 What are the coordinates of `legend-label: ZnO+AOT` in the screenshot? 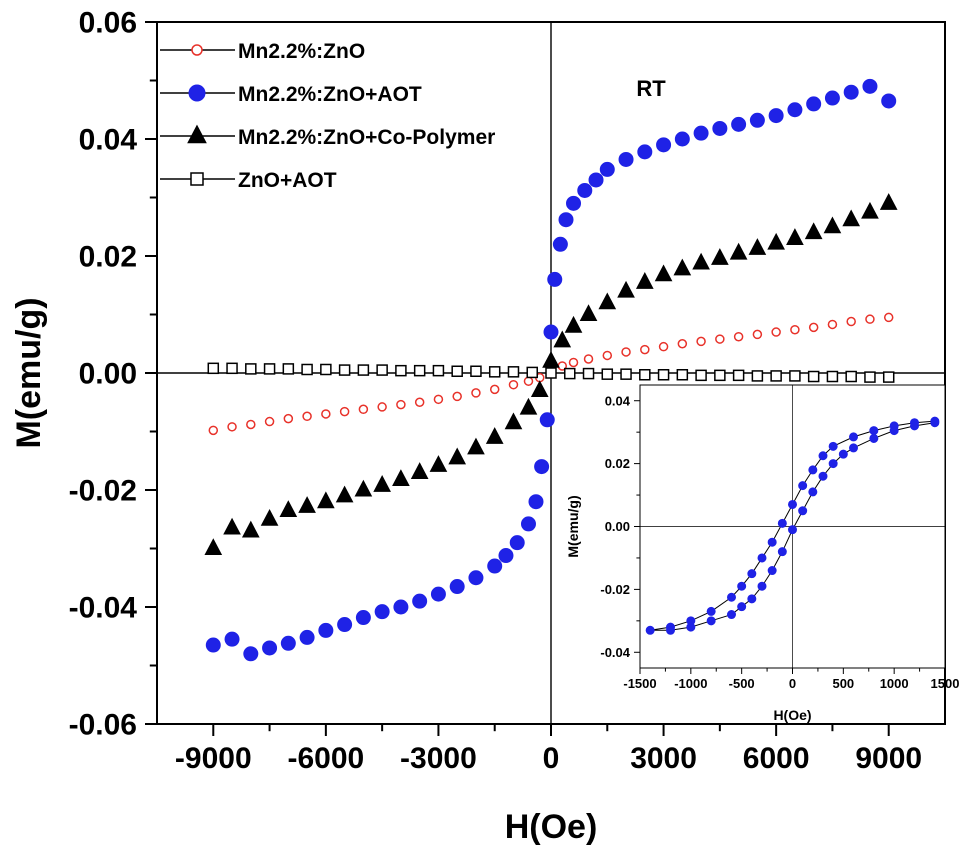 It's located at (287, 180).